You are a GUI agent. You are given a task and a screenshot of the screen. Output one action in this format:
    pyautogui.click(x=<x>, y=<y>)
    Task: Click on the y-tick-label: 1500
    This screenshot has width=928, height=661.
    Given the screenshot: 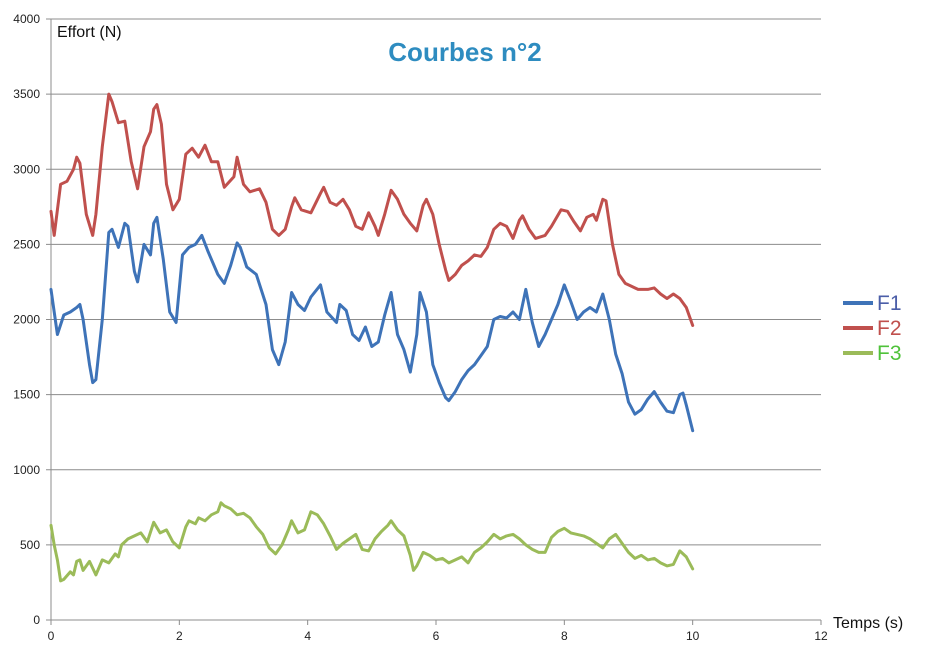 What is the action you would take?
    pyautogui.click(x=26, y=395)
    